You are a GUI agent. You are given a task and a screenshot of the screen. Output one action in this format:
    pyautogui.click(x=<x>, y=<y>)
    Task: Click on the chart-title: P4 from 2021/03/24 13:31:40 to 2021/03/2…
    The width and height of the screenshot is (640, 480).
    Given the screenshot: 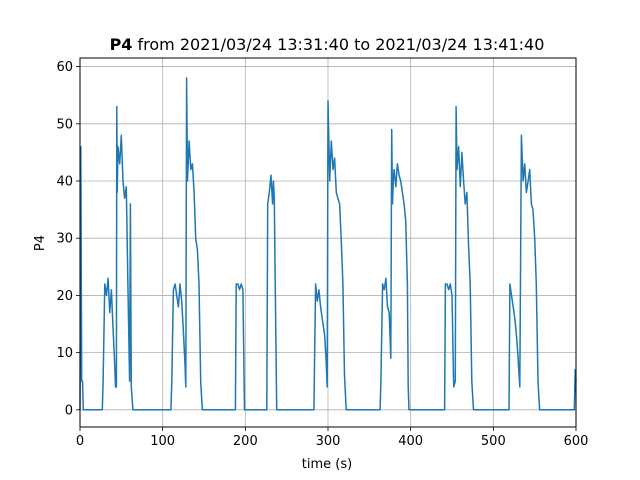 What is the action you would take?
    pyautogui.click(x=327, y=44)
    